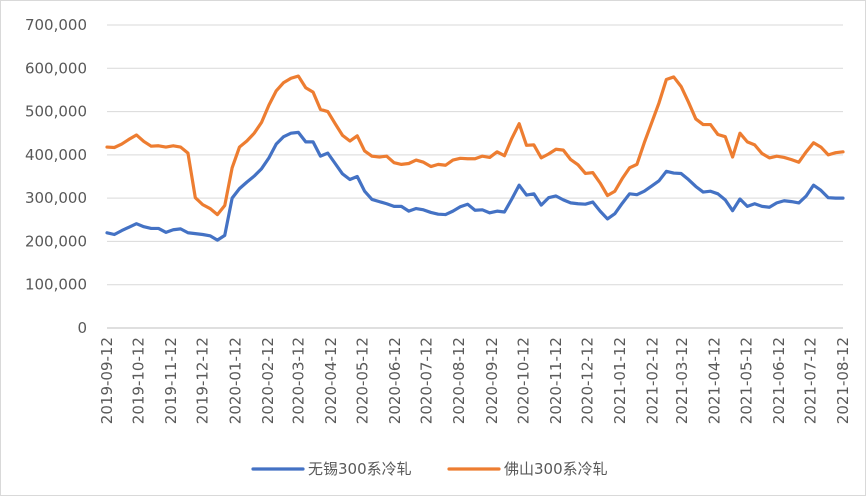 This screenshot has height=497, width=866. What do you see at coordinates (56, 68) in the screenshot?
I see `y-tick-label: 600,000` at bounding box center [56, 68].